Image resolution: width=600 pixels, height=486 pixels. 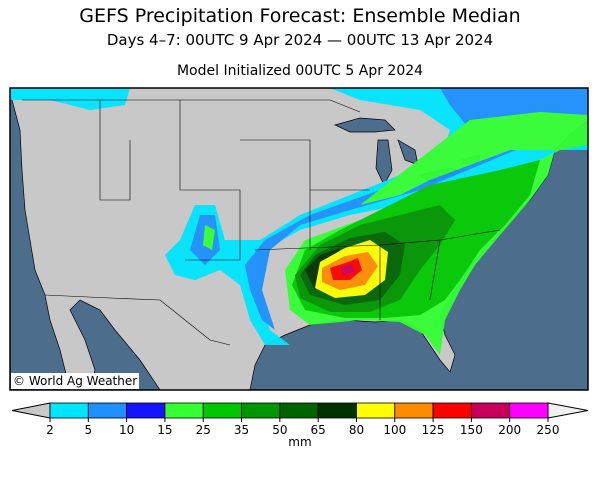 I want to click on colorbar-label: 10, so click(x=126, y=430).